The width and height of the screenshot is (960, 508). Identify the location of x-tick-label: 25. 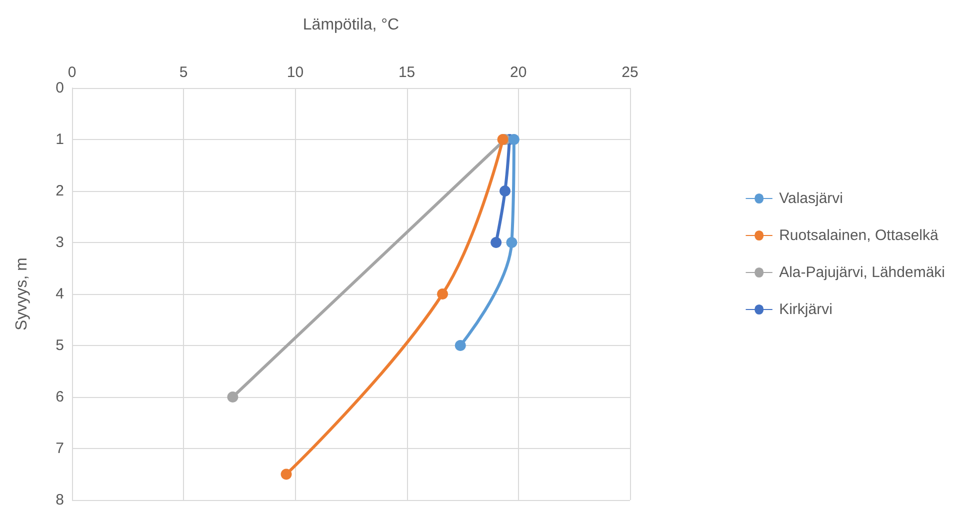
(630, 72).